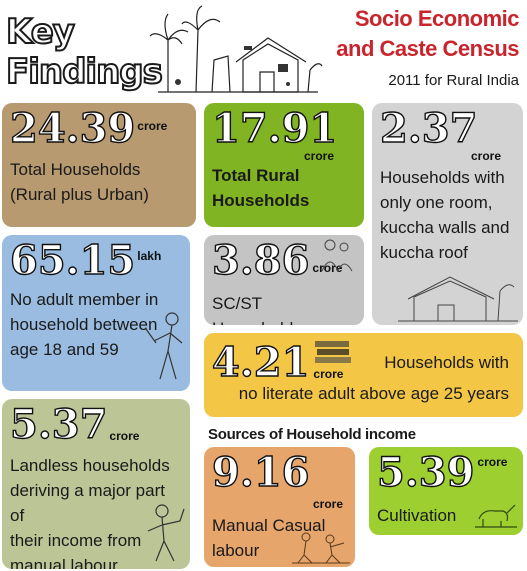 This screenshot has height=571, width=527. I want to click on scst-desc-1: SC/ST Households, so click(257, 309).